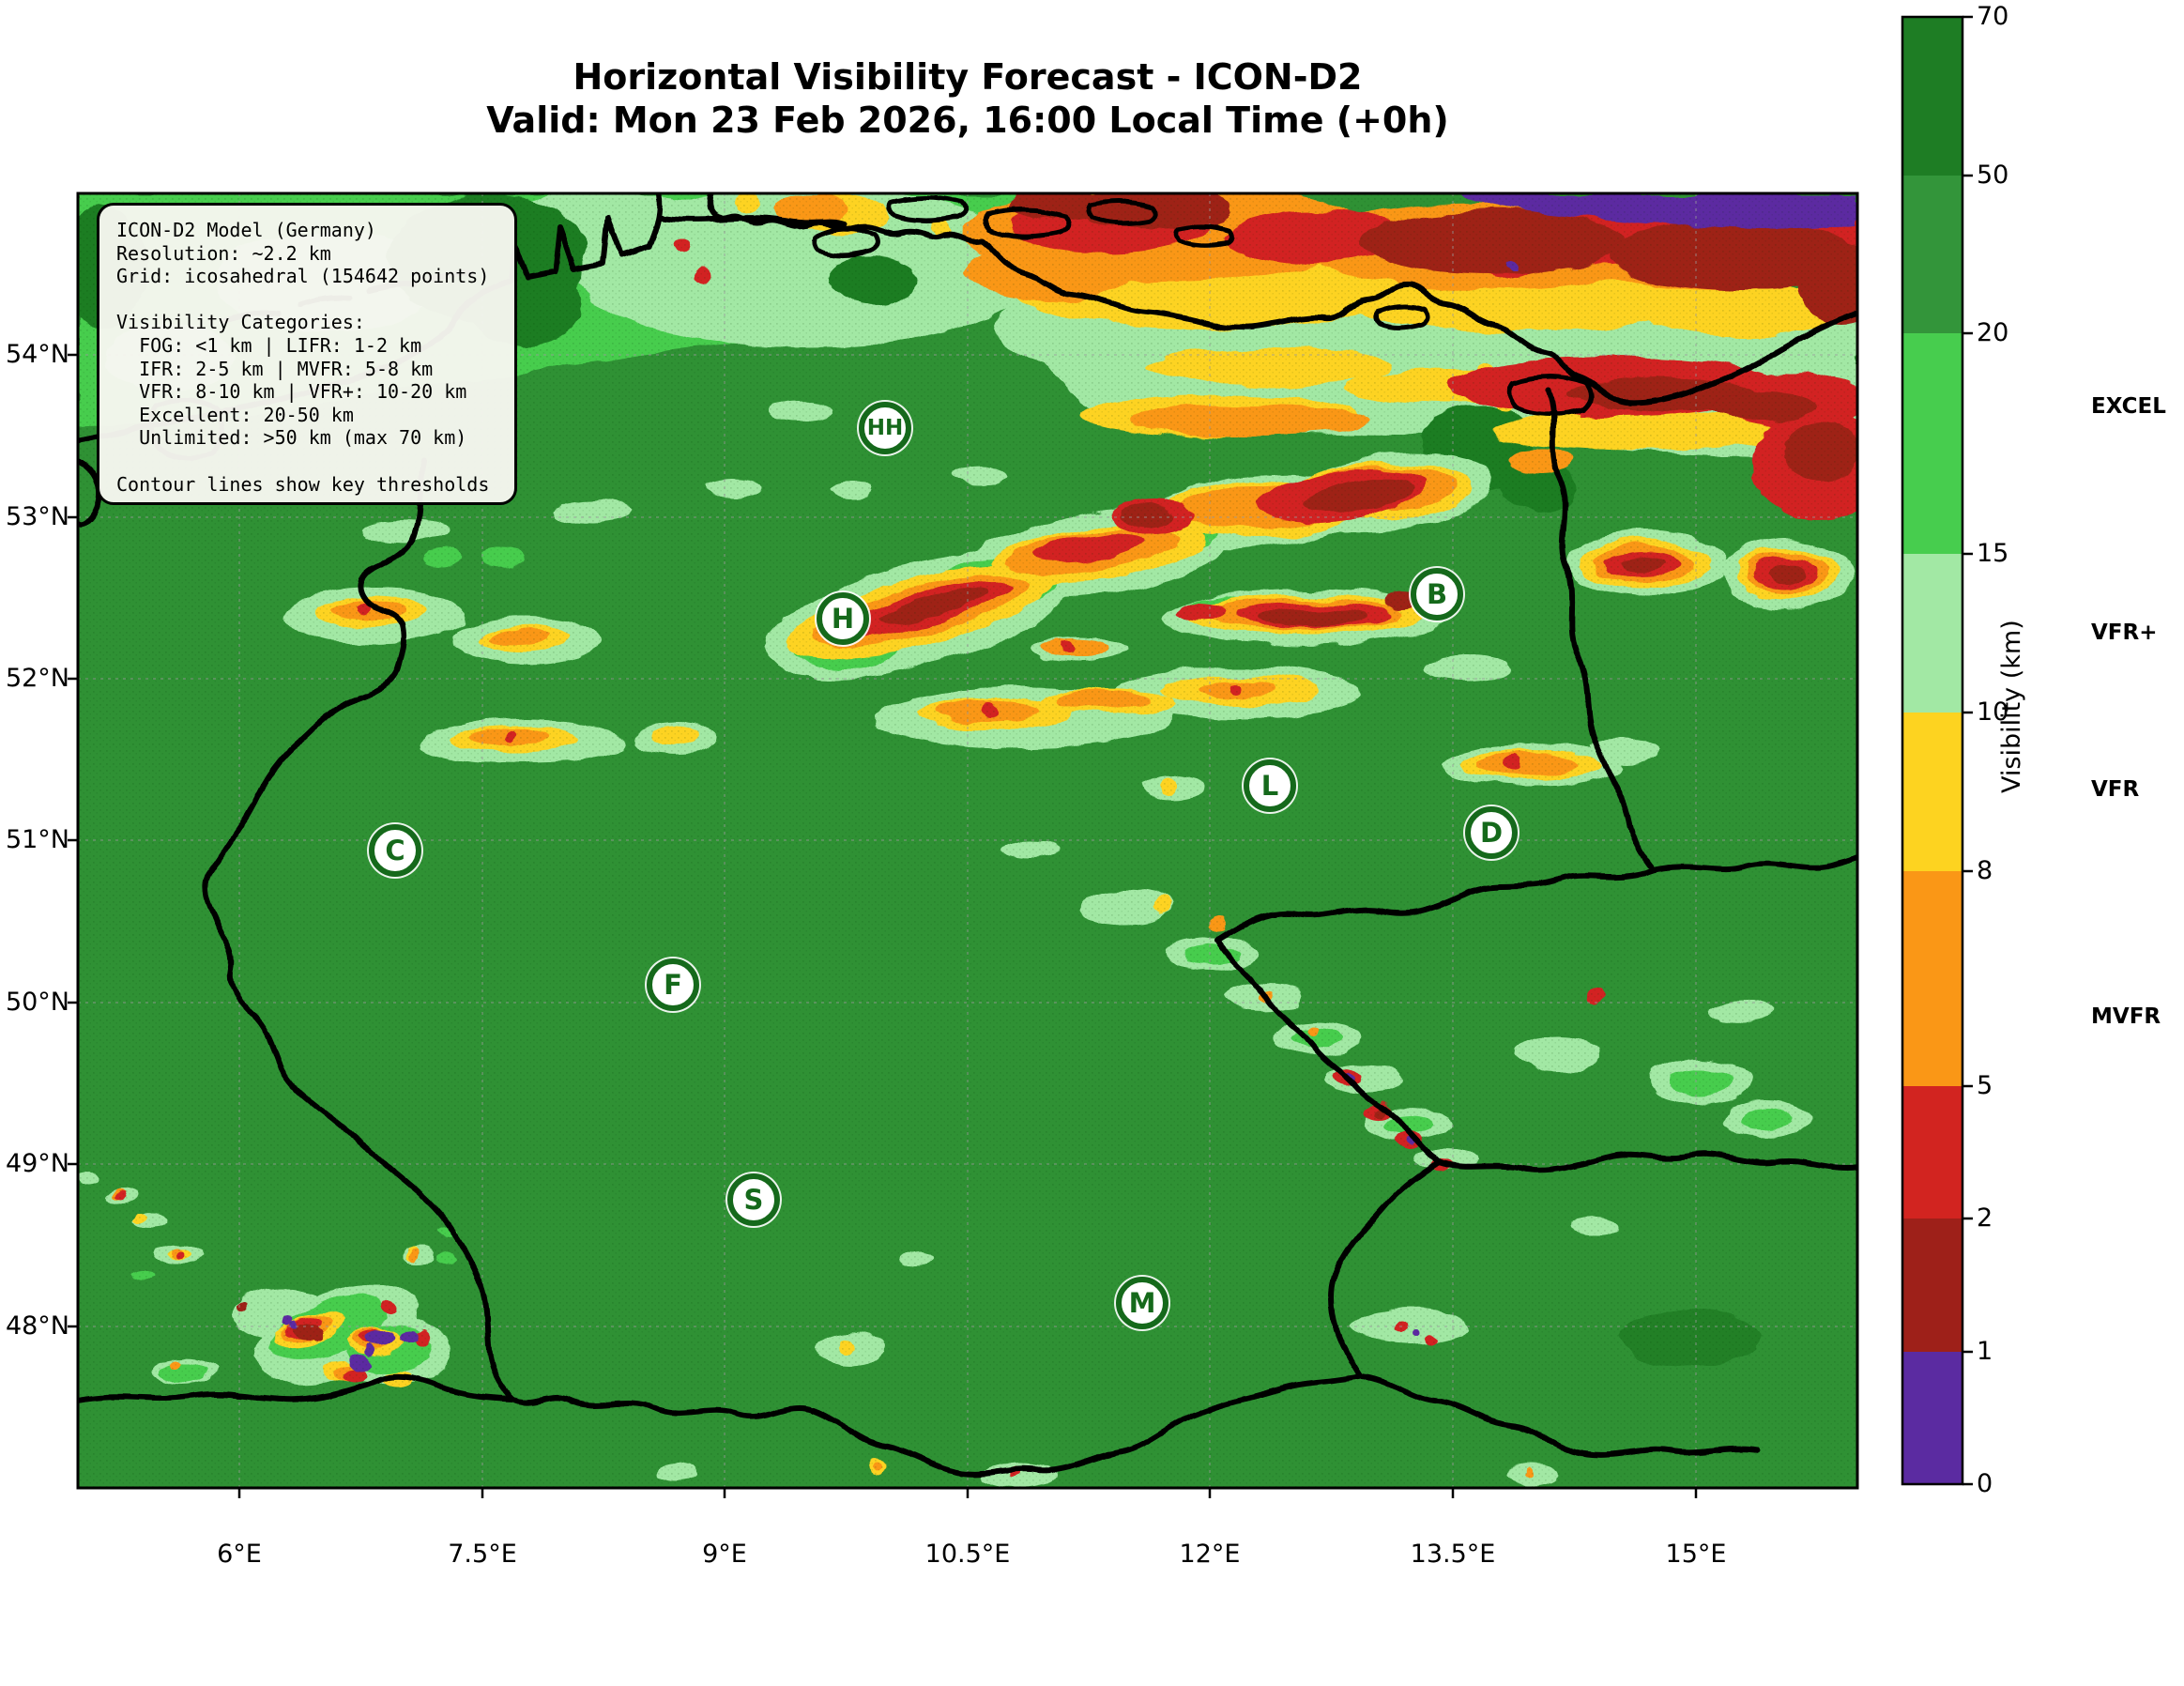  What do you see at coordinates (885, 428) in the screenshot?
I see `city-marker-hamburg: HH` at bounding box center [885, 428].